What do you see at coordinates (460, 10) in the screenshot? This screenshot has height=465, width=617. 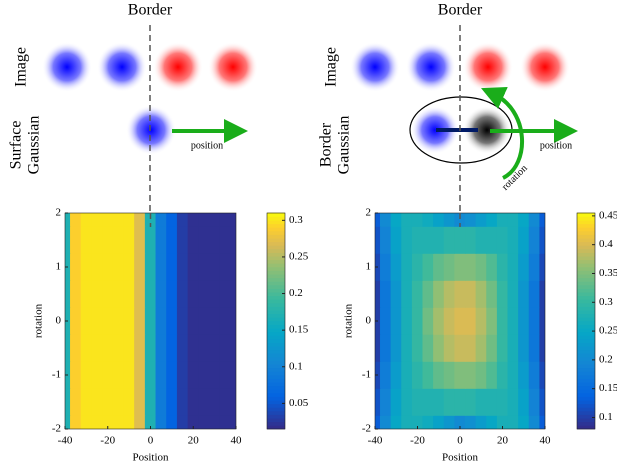 I see `panel-title: Border` at bounding box center [460, 10].